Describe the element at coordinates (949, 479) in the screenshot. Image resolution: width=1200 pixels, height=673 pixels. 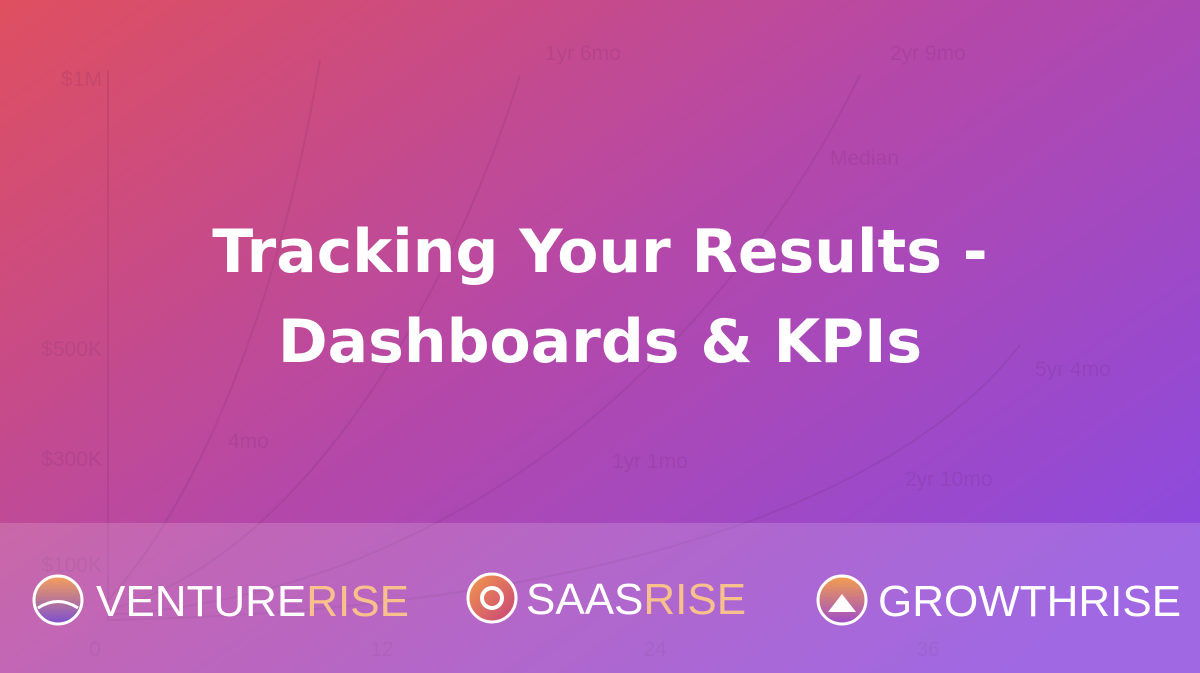
I see `annotation: 2yr 10mo` at that location.